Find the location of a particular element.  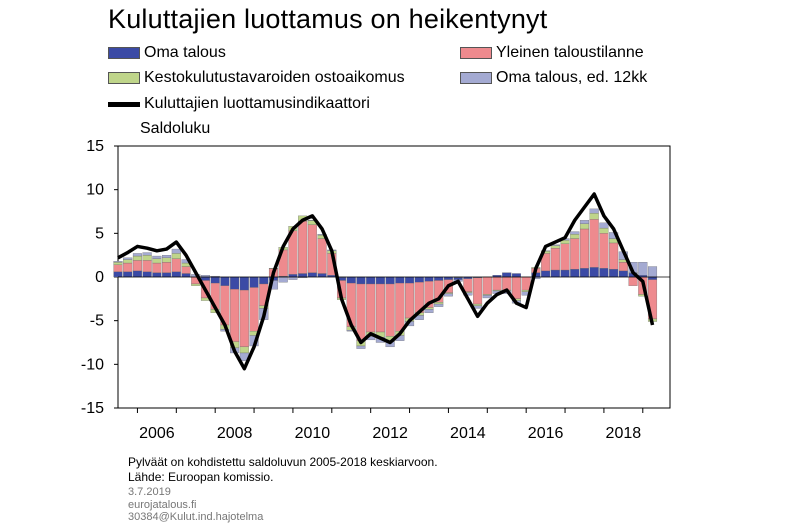

legend-item-oma-talous-12kk: Oma talous, ed. 12kk is located at coordinates (553, 78).